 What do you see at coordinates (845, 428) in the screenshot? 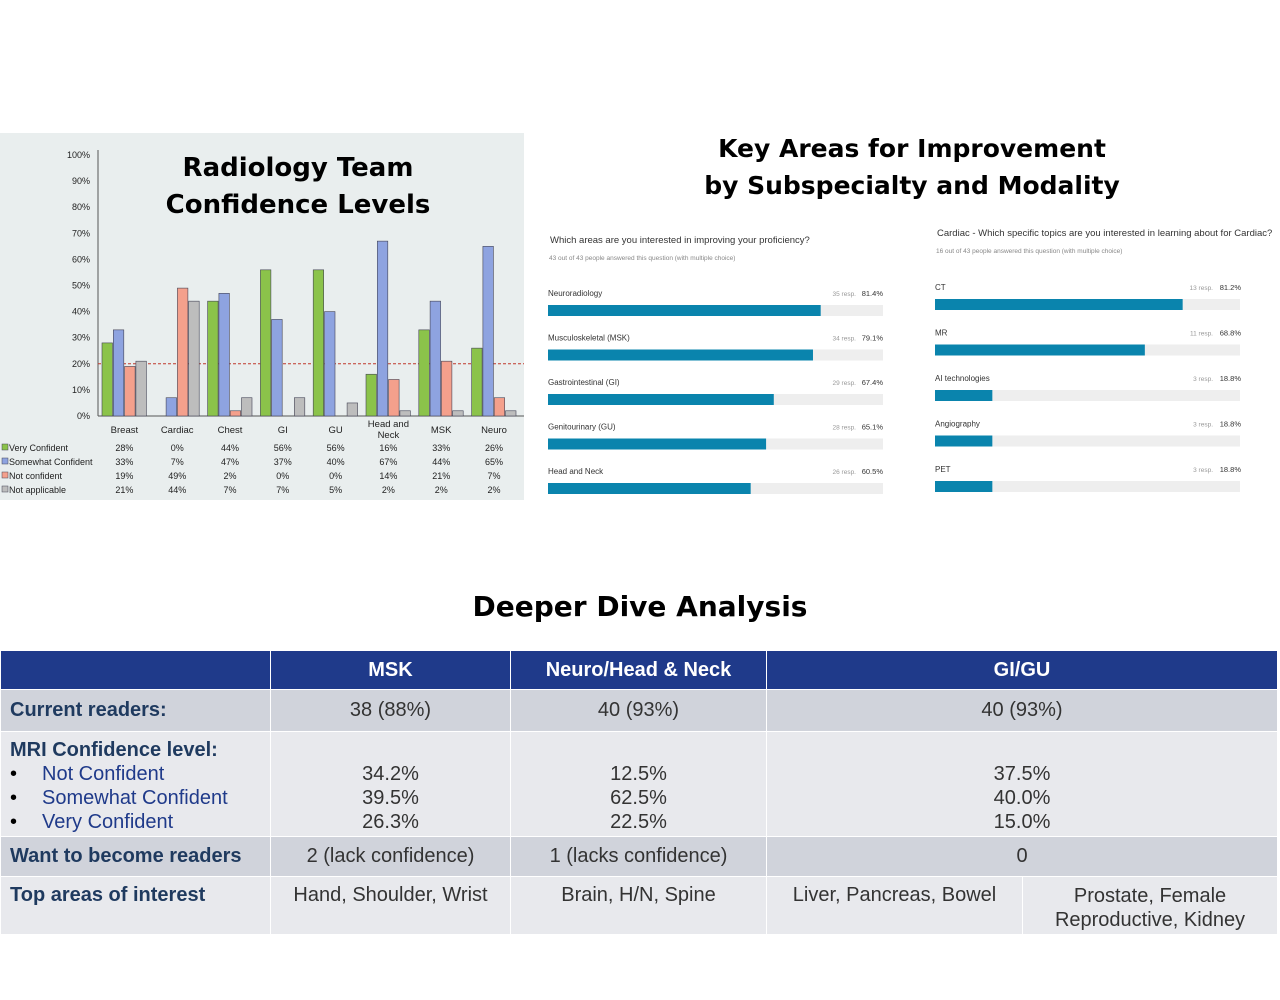
I see `survey-item-count: 28 resp.` at bounding box center [845, 428].